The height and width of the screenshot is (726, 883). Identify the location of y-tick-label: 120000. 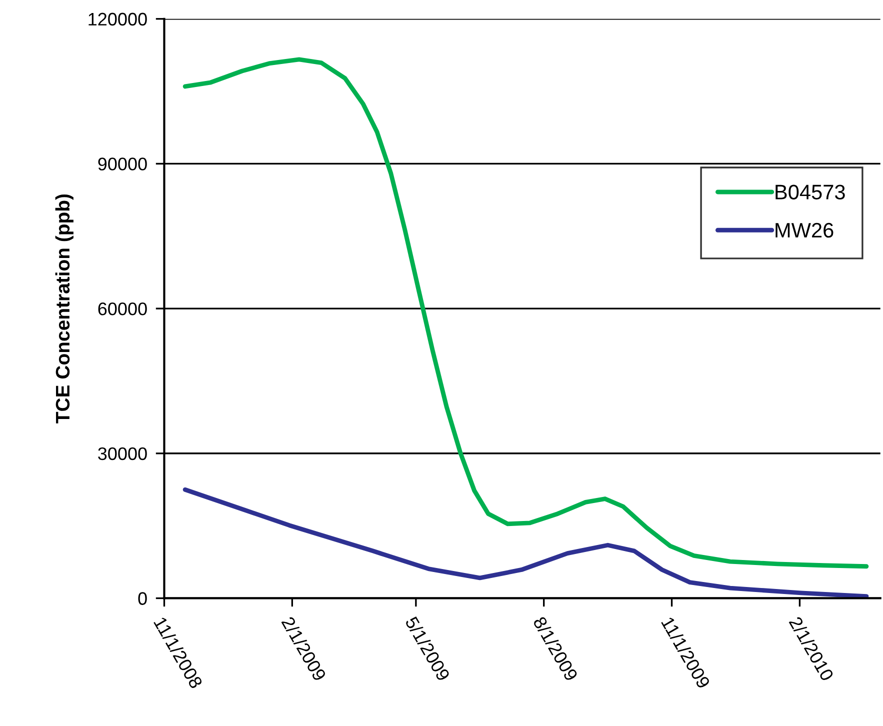
(117, 19).